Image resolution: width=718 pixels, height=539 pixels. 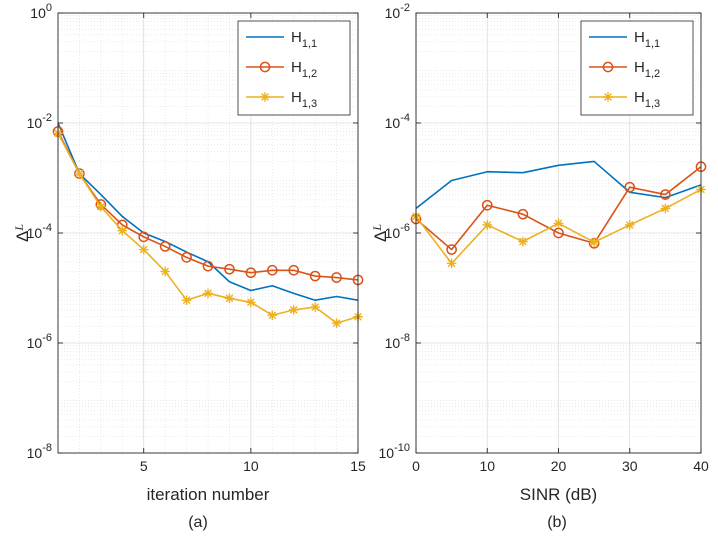 What do you see at coordinates (630, 466) in the screenshot?
I see `x-tick-label: 30` at bounding box center [630, 466].